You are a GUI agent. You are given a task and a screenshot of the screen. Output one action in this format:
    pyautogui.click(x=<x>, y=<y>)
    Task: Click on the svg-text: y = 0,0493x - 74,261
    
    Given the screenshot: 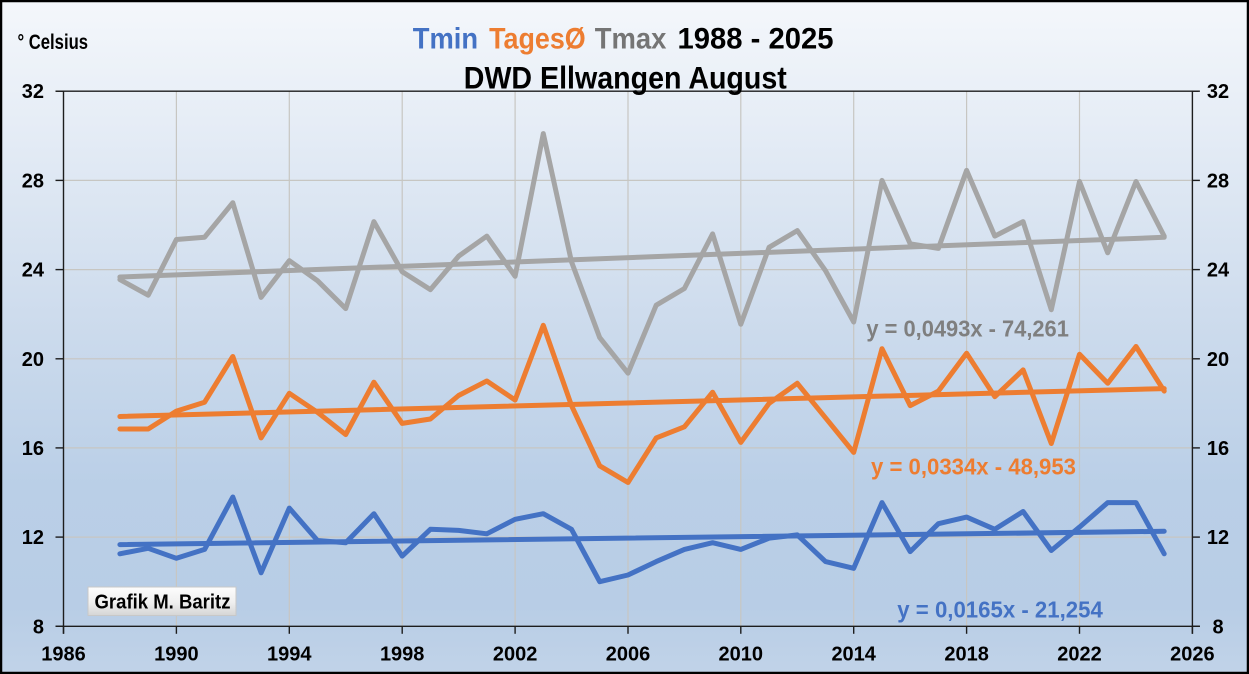 What is the action you would take?
    pyautogui.click(x=967, y=329)
    